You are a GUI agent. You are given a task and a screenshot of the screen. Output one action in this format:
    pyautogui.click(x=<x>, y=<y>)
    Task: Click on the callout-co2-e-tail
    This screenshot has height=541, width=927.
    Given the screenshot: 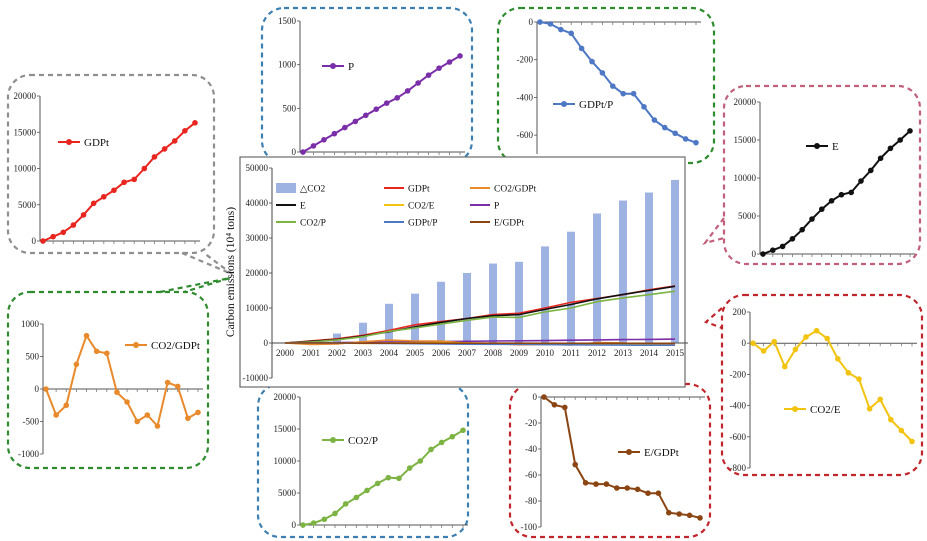 What is the action you would take?
    pyautogui.click(x=713, y=318)
    